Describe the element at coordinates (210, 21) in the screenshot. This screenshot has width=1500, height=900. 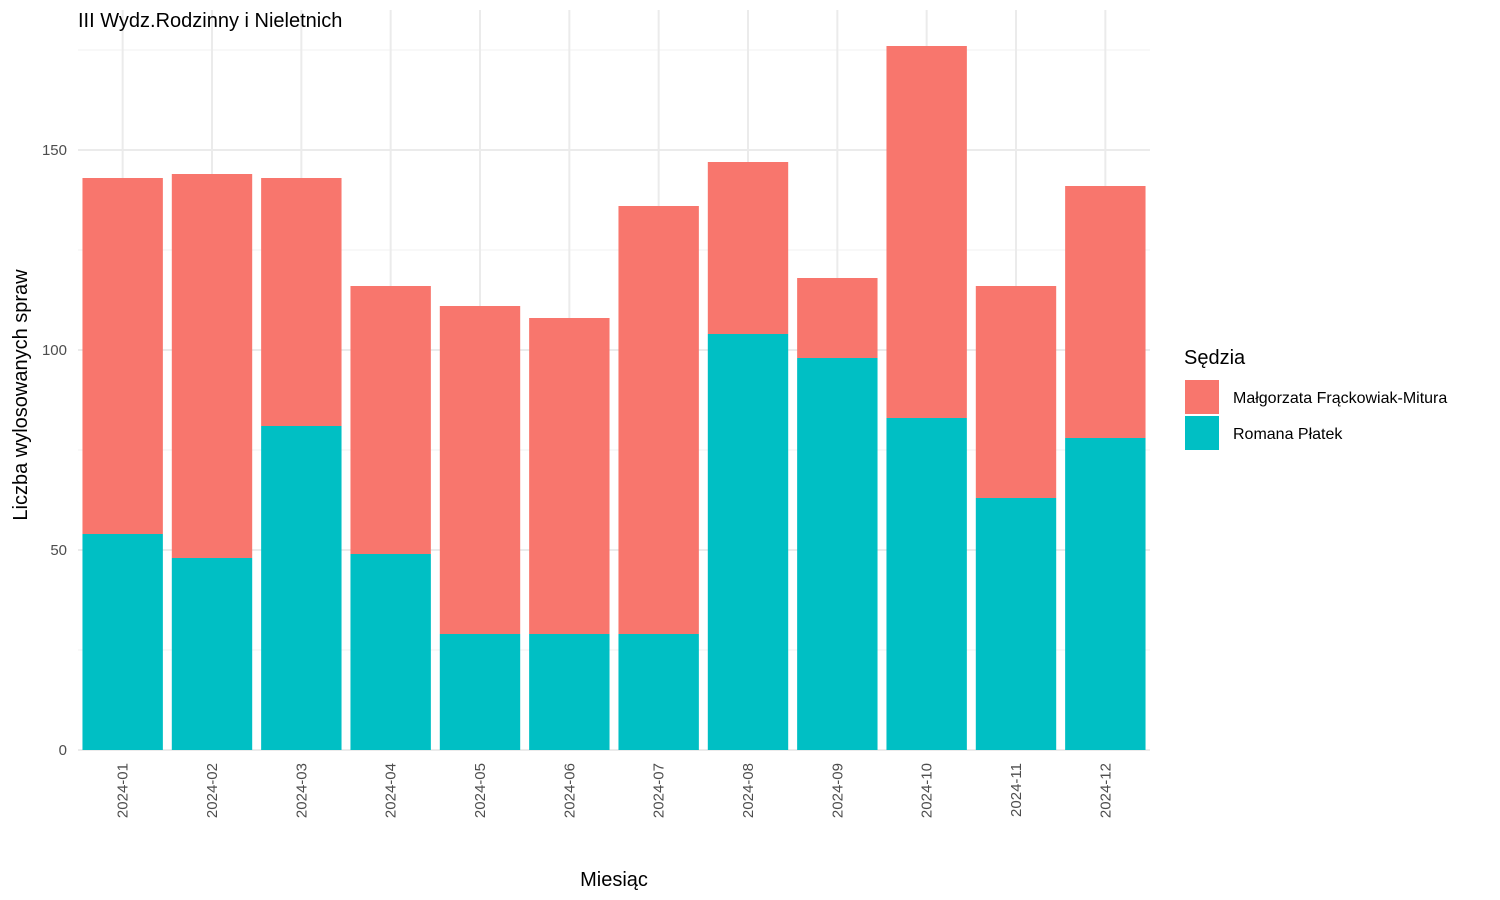
I see `chart-title: III Wydz.Rodzinny i Nieletnich` at that location.